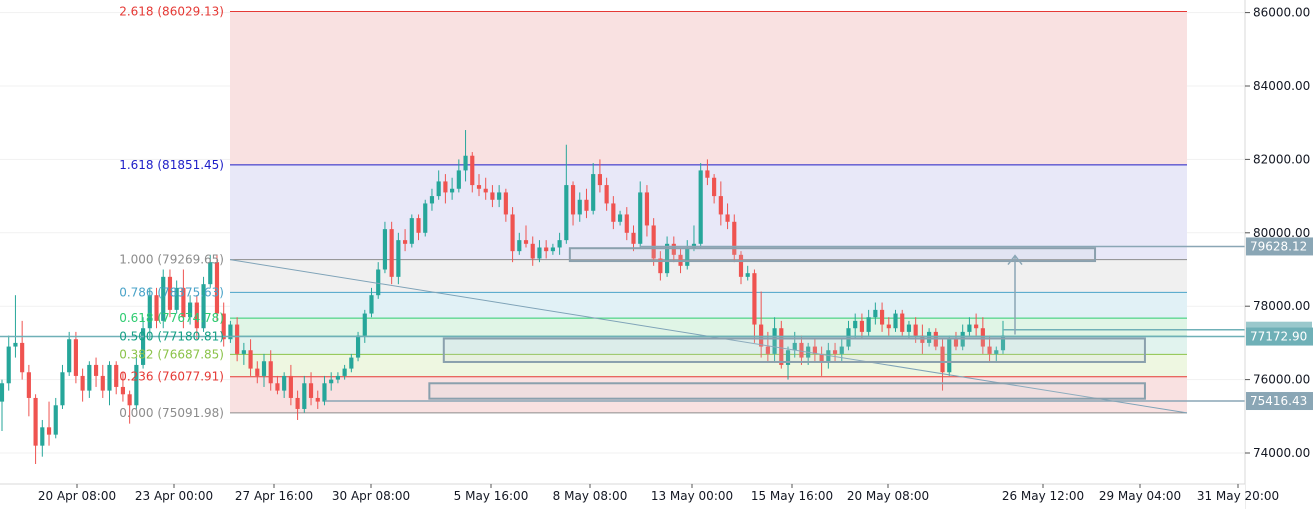 Image resolution: width=1313 pixels, height=513 pixels. Describe the element at coordinates (1238, 496) in the screenshot. I see `time-tick-label: 31 May 20:00` at that location.